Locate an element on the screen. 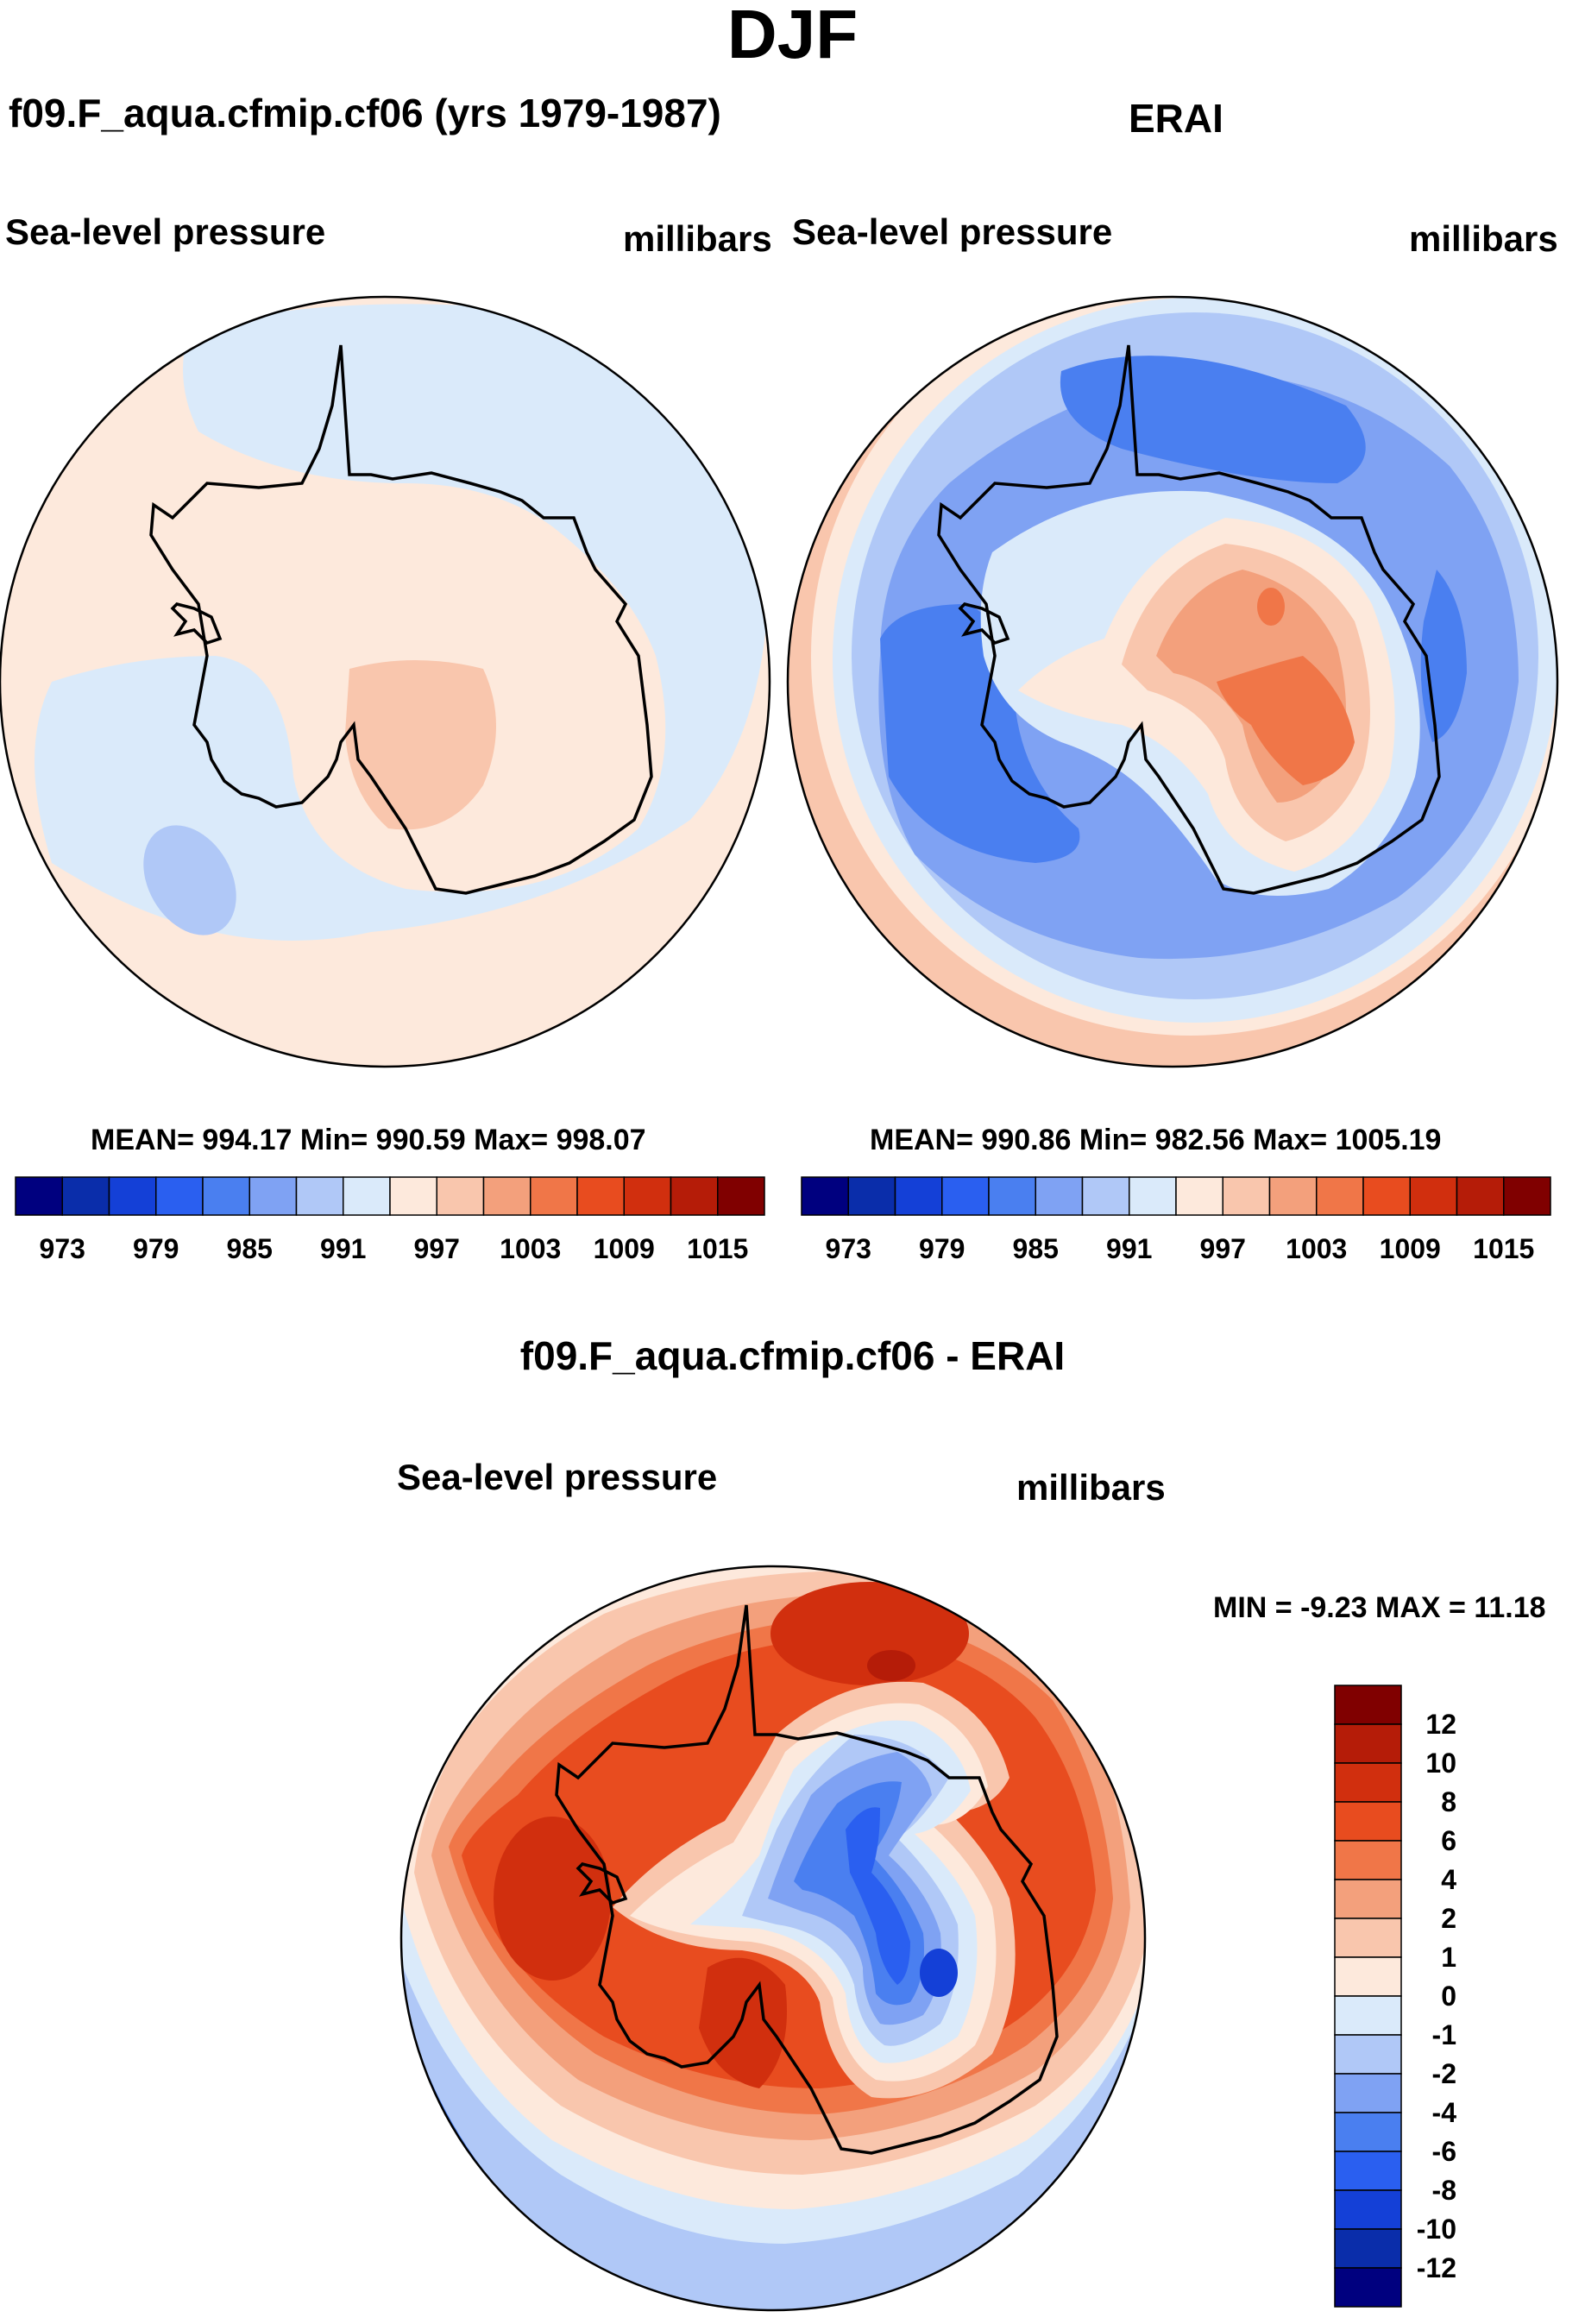  right-colorbar-tick-label: 997 is located at coordinates (1223, 1248).